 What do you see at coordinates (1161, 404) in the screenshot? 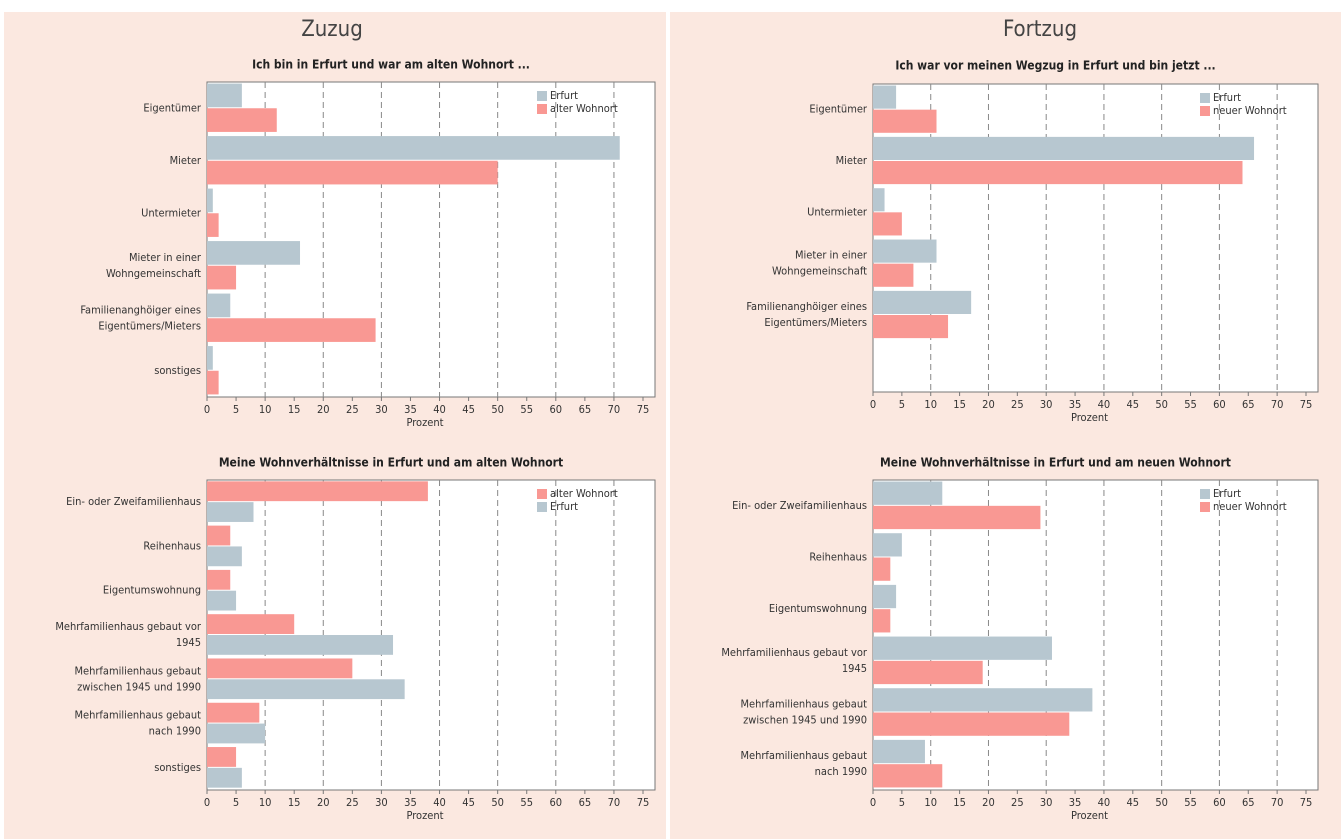
I see `x-tick-label: 50` at bounding box center [1161, 404].